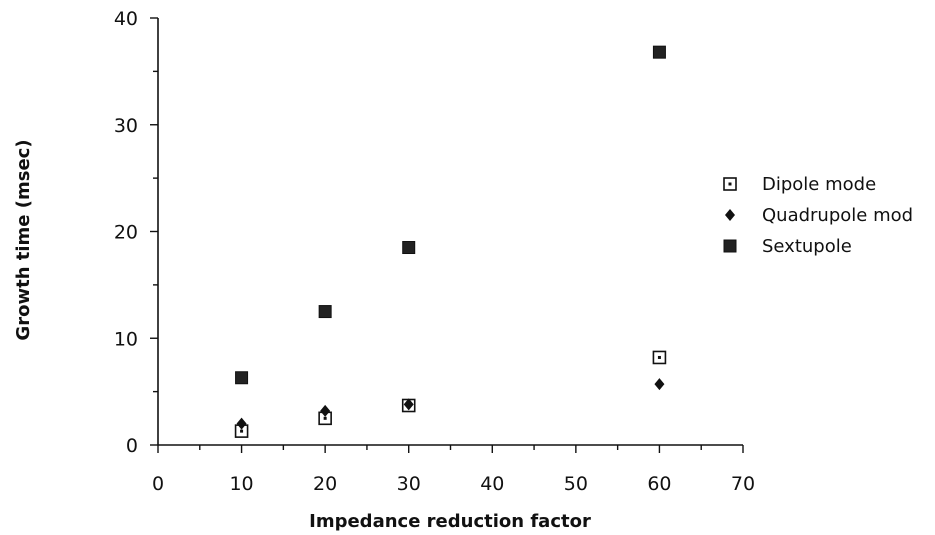 This screenshot has width=935, height=535. Describe the element at coordinates (492, 484) in the screenshot. I see `x-tick-label: 40` at that location.